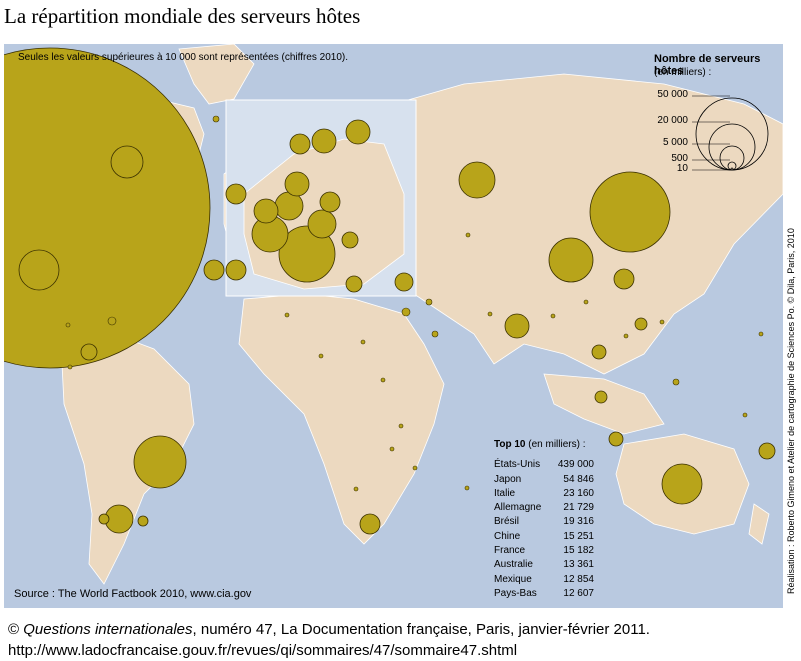  Describe the element at coordinates (679, 158) in the screenshot. I see `legend-label-500: 500` at that location.